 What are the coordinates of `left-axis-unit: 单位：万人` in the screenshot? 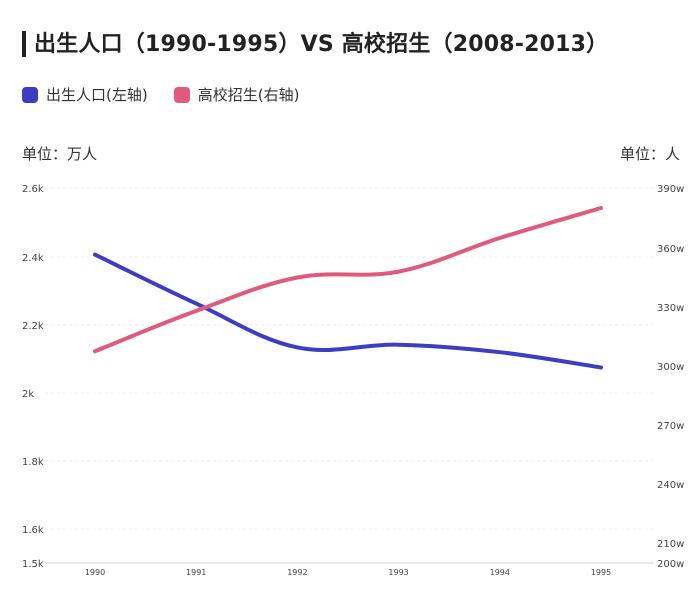 It's located at (60, 154).